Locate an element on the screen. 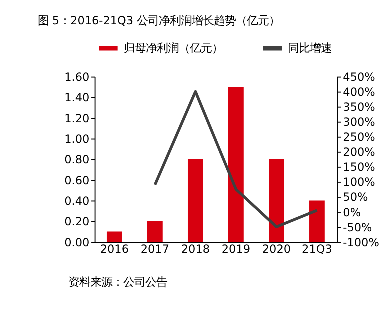  y-tick-label: 0.20 is located at coordinates (77, 222).